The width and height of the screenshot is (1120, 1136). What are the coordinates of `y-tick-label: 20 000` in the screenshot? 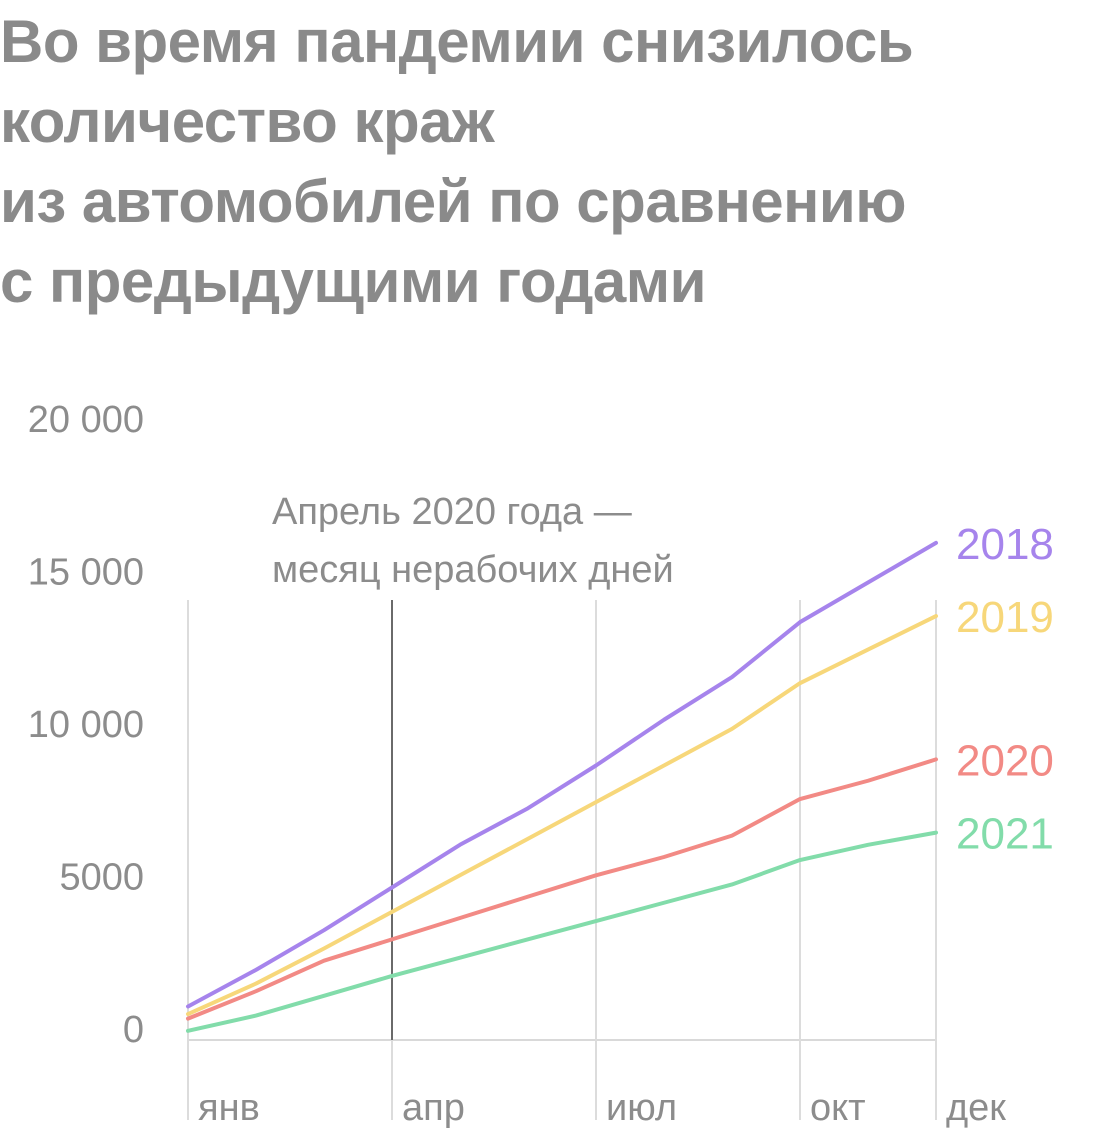 It's located at (86, 420).